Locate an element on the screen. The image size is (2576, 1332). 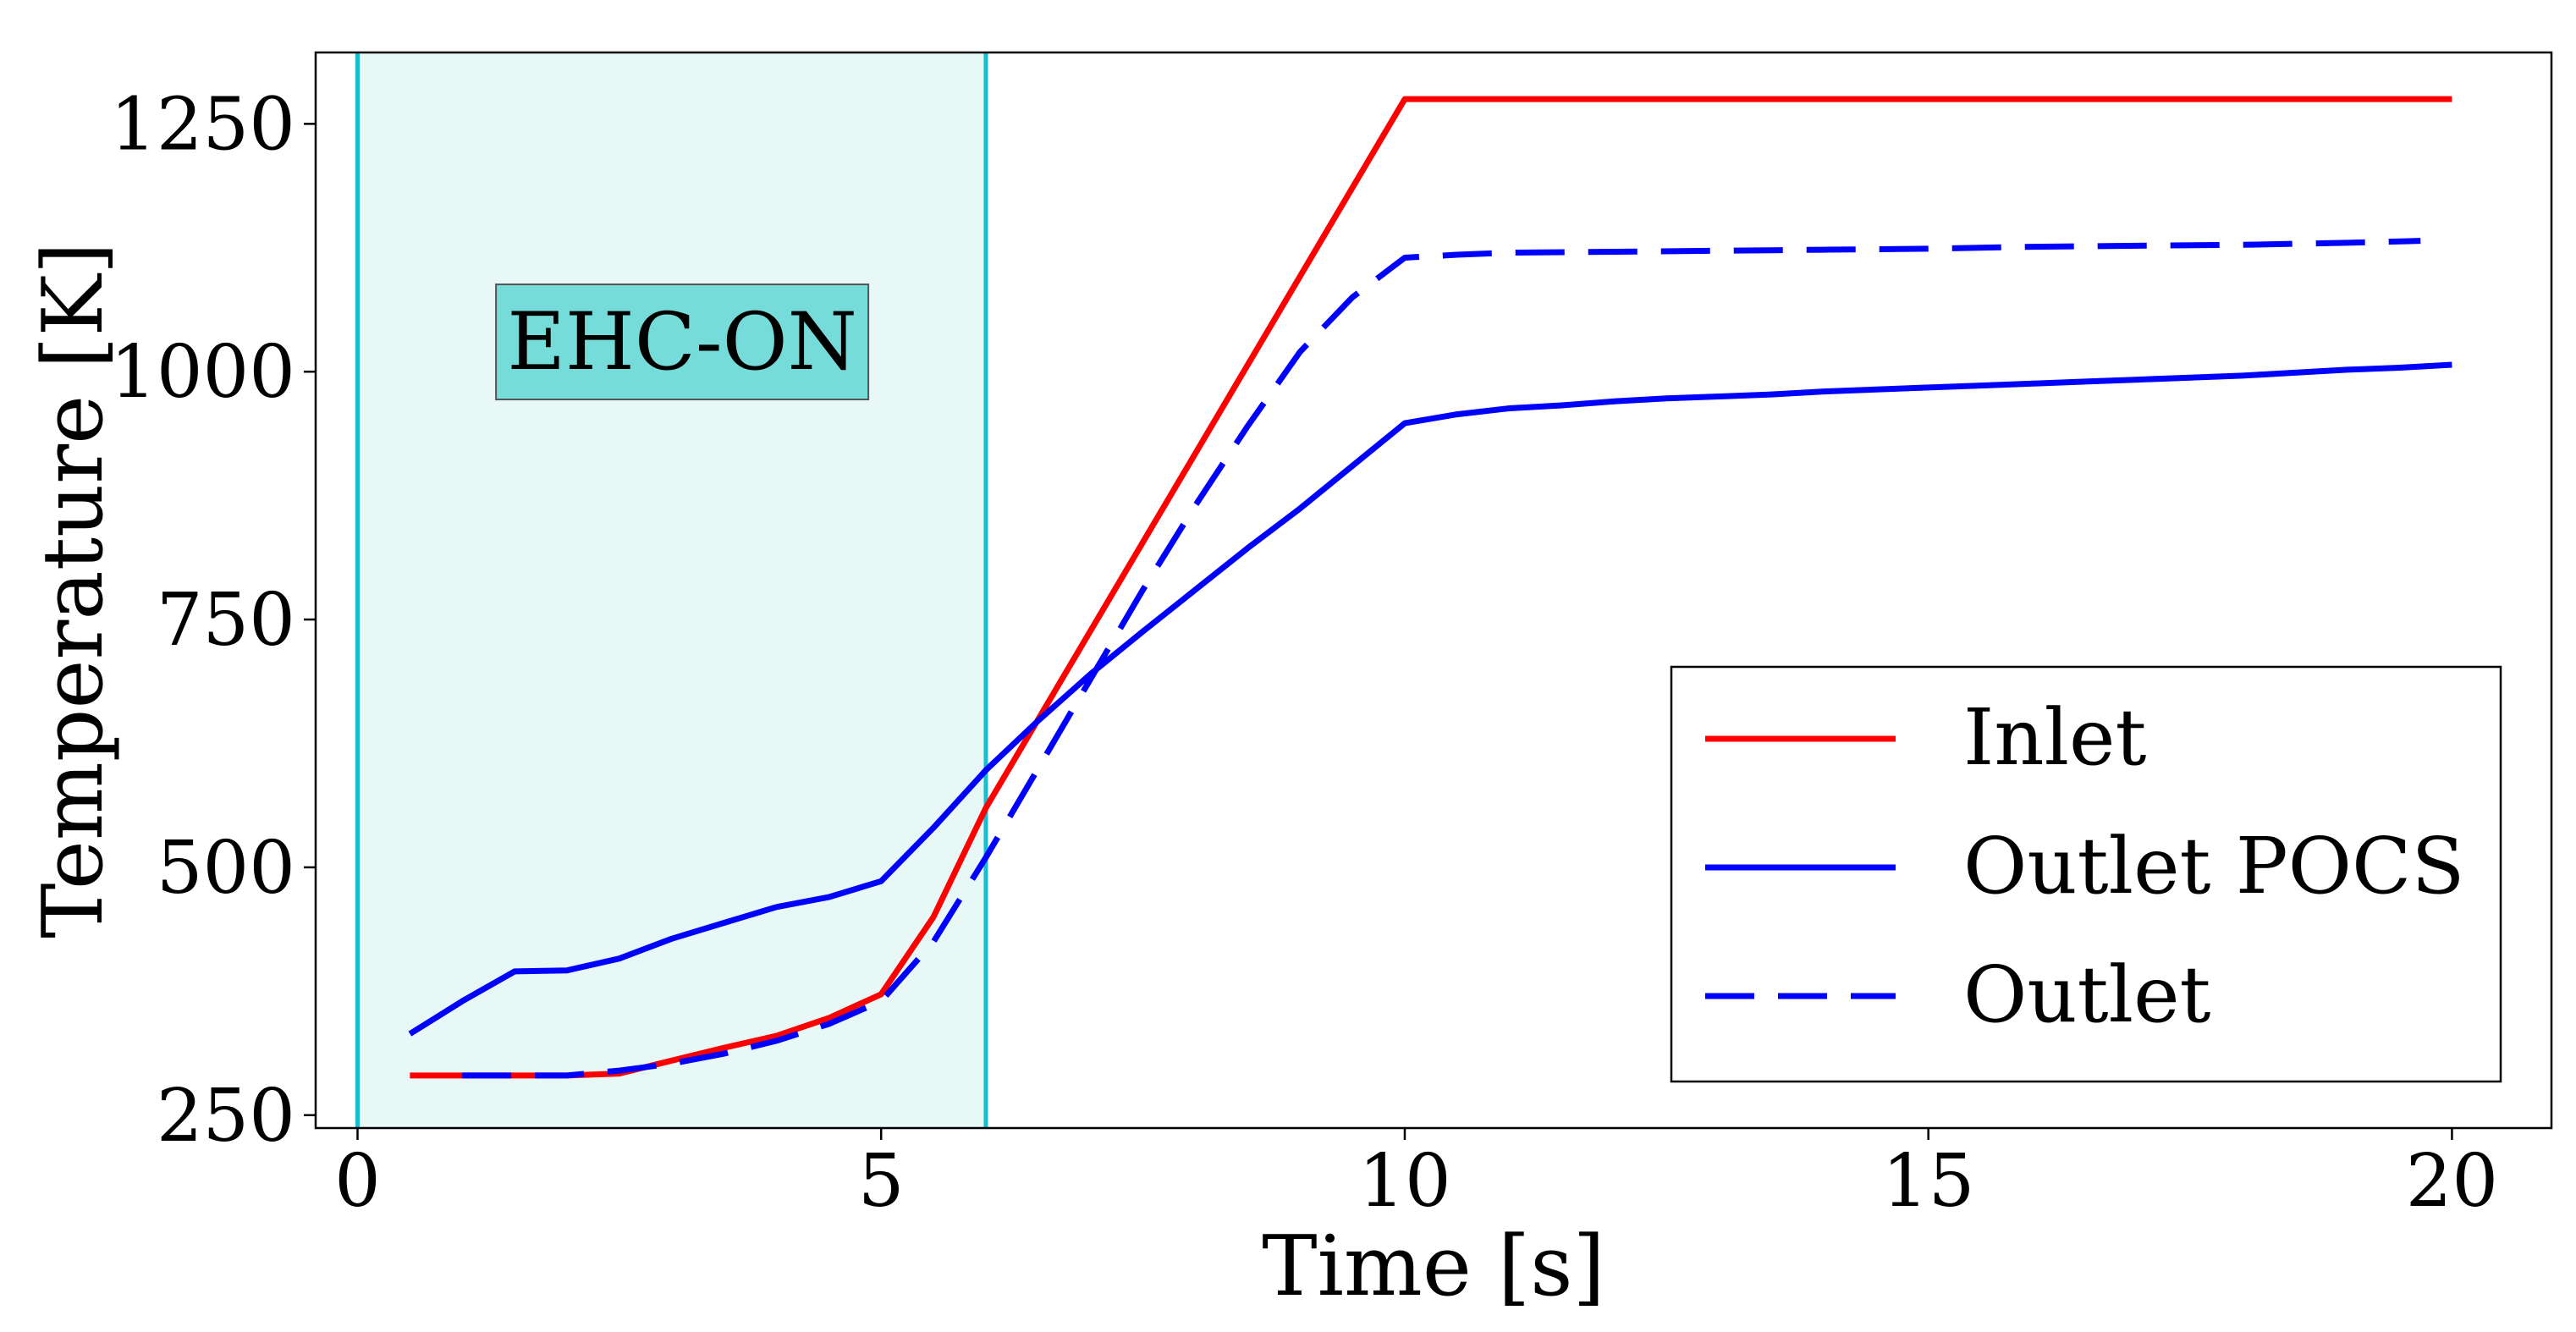
y-tick-label: 250 is located at coordinates (226, 1117).